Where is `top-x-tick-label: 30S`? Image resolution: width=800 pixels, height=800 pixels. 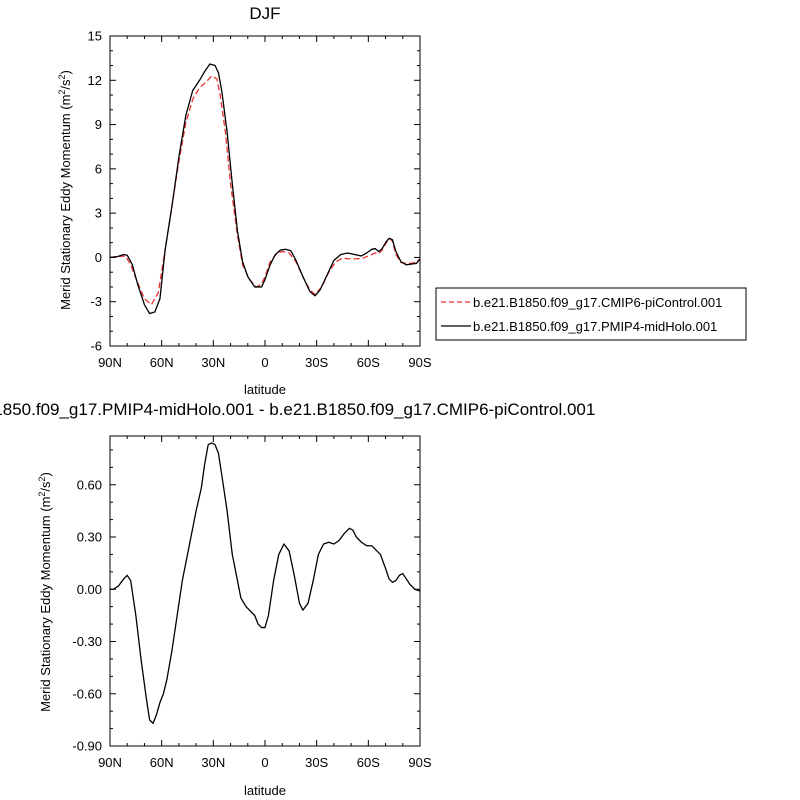
top-x-tick-label: 30S is located at coordinates (316, 362).